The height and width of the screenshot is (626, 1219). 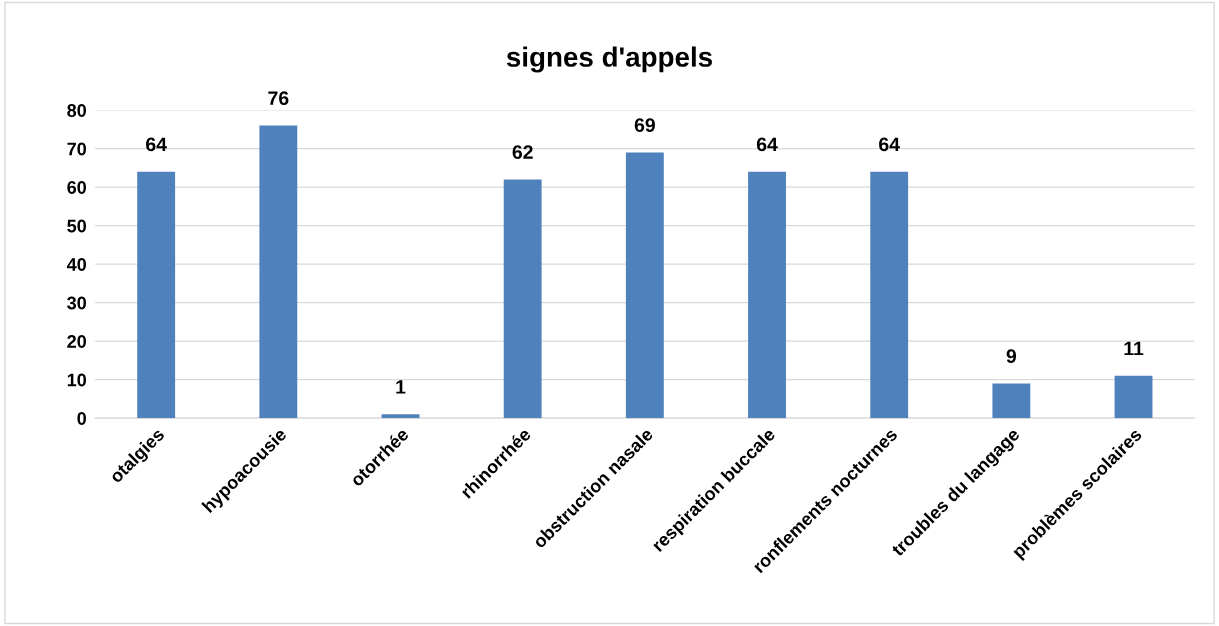 What do you see at coordinates (77, 341) in the screenshot?
I see `y-tick-label: 20` at bounding box center [77, 341].